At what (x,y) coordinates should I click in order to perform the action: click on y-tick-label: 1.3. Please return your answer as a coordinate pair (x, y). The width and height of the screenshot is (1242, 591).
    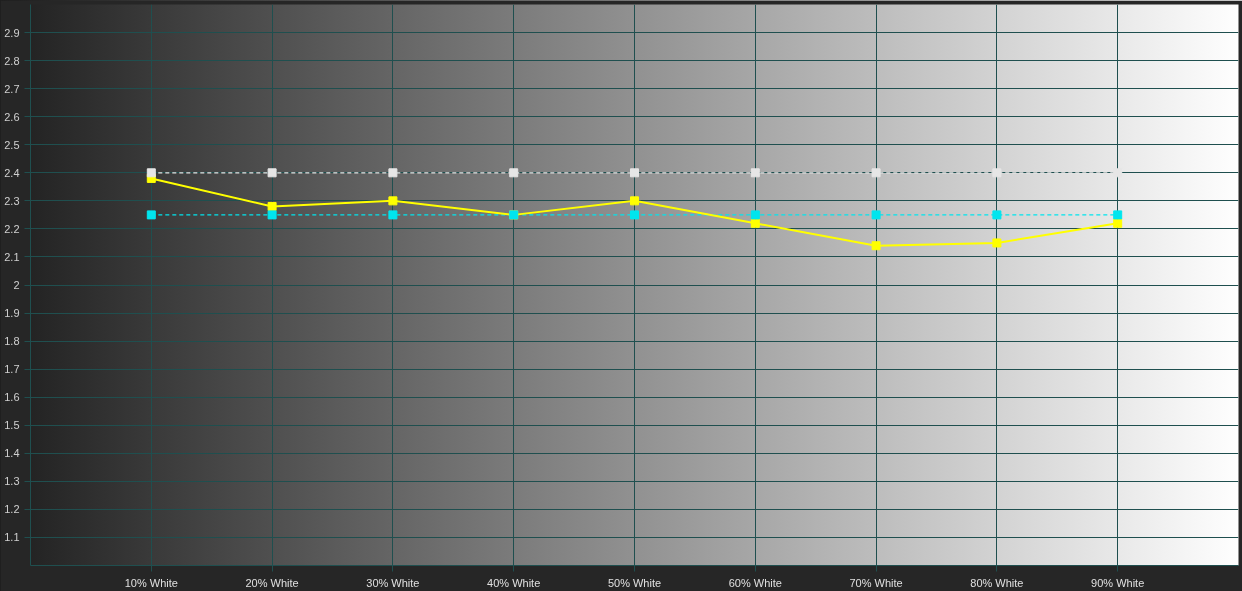
    Looking at the image, I should click on (12, 481).